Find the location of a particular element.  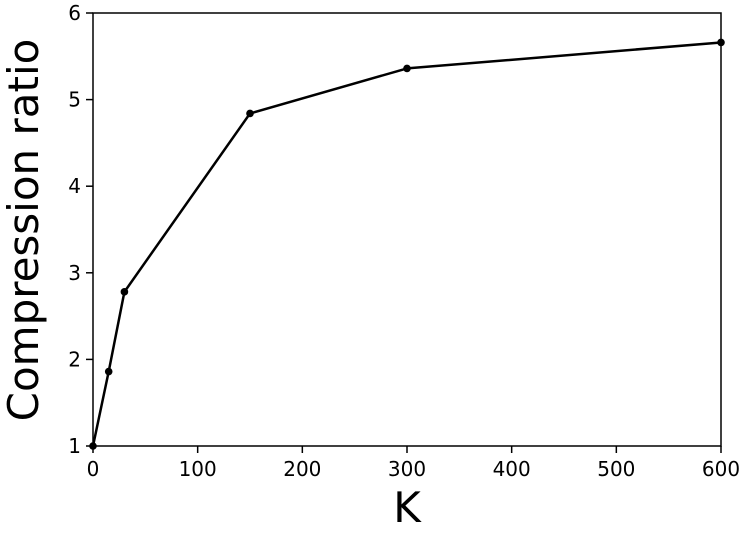

x-tick-label: 600 is located at coordinates (721, 469).